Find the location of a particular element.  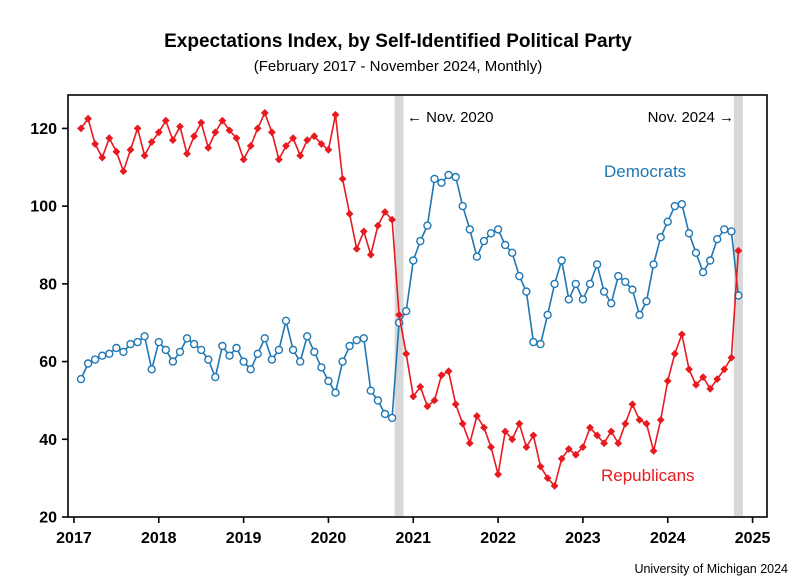

y-tick-label: 120 is located at coordinates (43, 129).